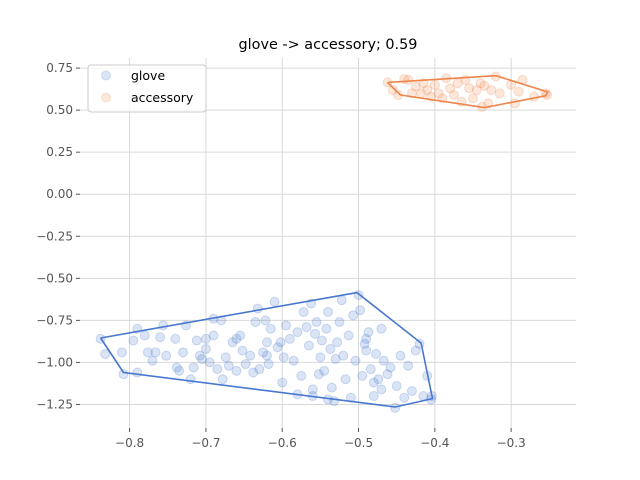 This screenshot has width=640, height=480. Describe the element at coordinates (129, 443) in the screenshot. I see `x-tick-label: −0.8` at that location.